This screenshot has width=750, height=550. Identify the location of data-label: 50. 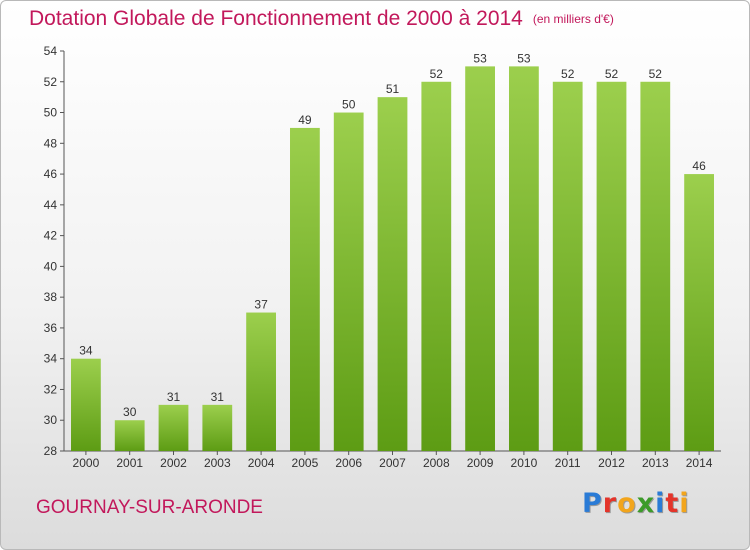
(349, 105).